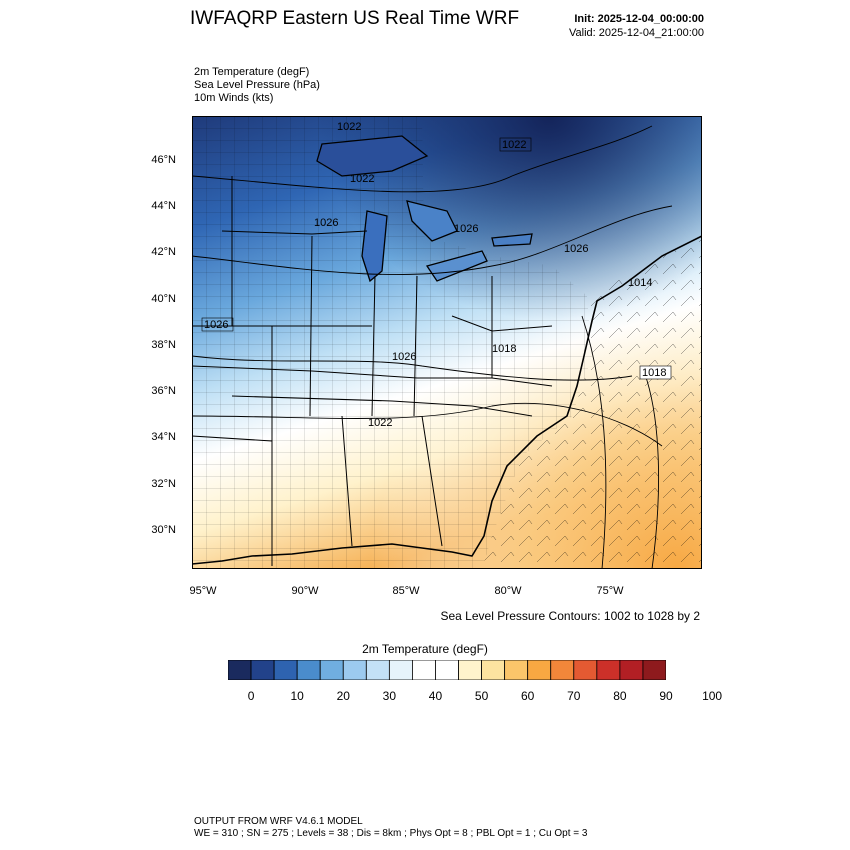 The image size is (850, 850). I want to click on lat-label: 34°N, so click(163, 437).